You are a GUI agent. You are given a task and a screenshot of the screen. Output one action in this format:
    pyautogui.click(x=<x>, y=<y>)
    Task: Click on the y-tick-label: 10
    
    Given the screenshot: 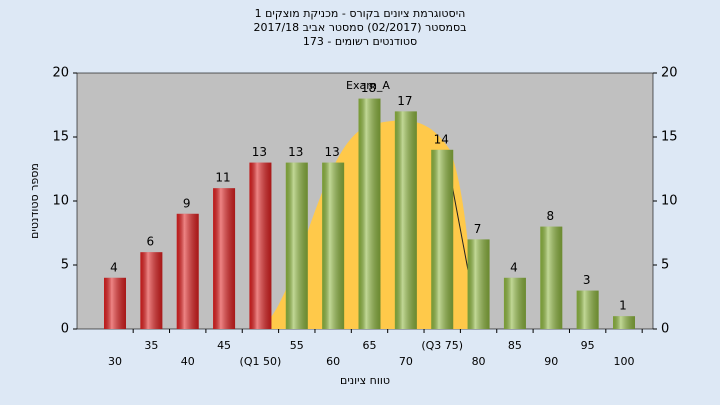 What is the action you would take?
    pyautogui.click(x=60, y=201)
    